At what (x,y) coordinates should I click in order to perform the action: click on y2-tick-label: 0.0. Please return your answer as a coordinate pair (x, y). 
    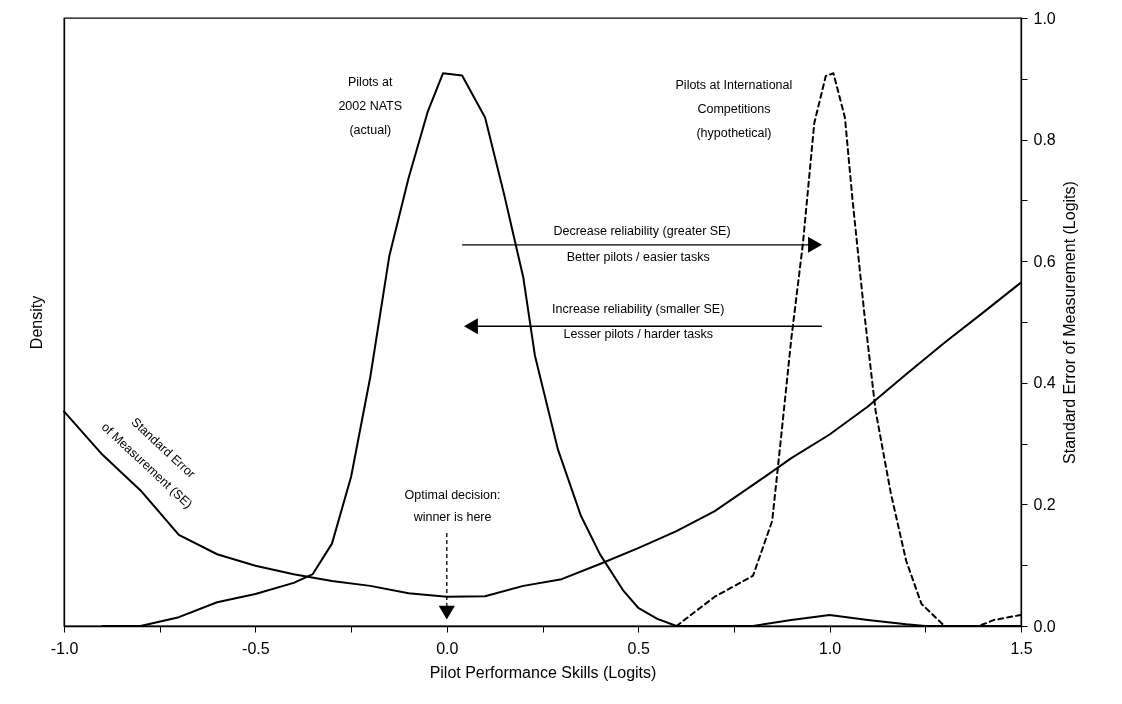
    Looking at the image, I should click on (1044, 626).